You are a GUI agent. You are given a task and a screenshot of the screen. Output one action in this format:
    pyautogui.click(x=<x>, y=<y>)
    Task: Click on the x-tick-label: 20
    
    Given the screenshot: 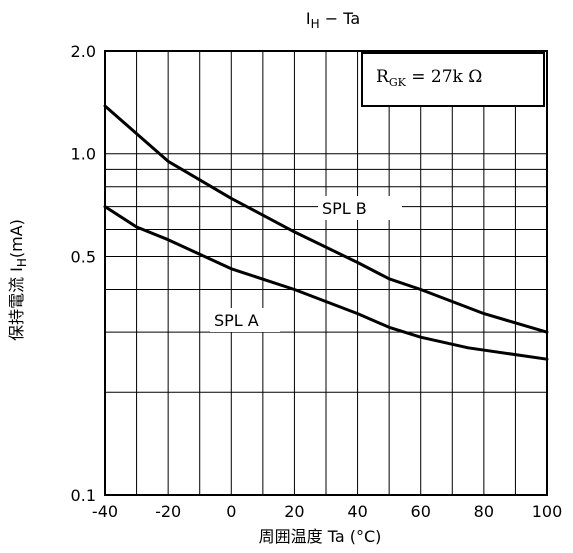 What is the action you would take?
    pyautogui.click(x=294, y=511)
    